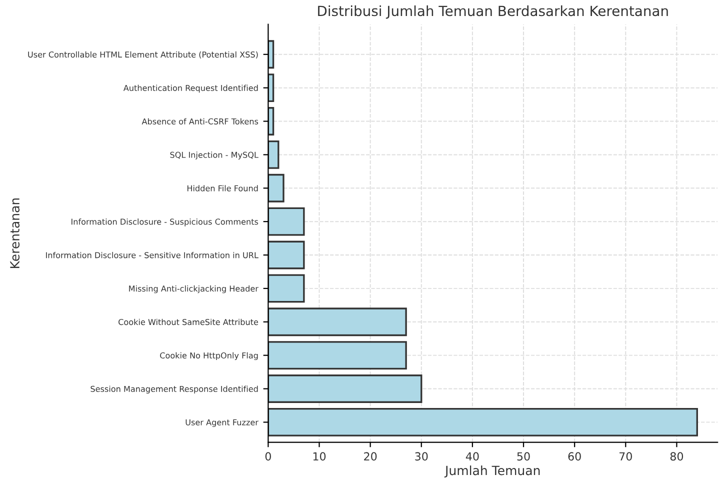  Describe the element at coordinates (493, 12) in the screenshot. I see `chart-title: Distribusi Jumlah Temuan Berdasarkan Kerentanan` at that location.